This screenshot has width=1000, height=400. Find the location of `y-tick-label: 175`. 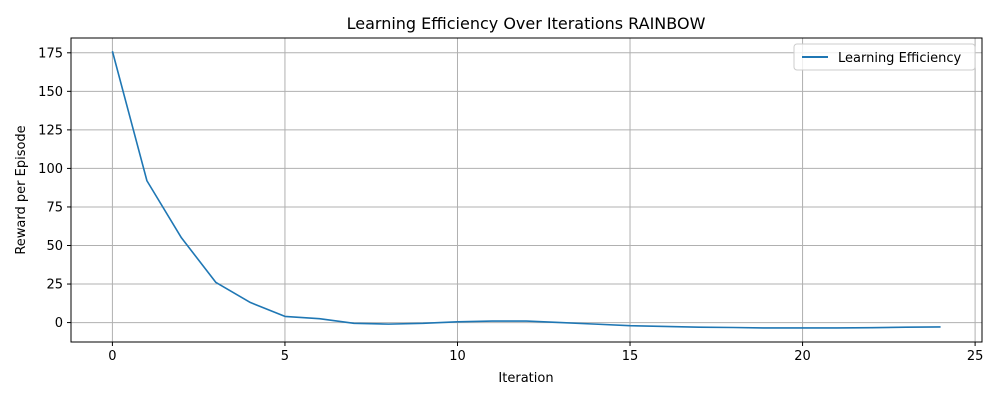

y-tick-label: 175 is located at coordinates (50, 53).